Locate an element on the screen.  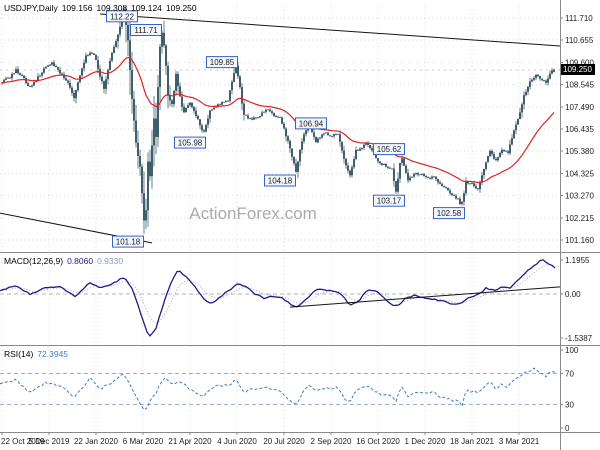
svg-text: 30 is located at coordinates (569, 405).